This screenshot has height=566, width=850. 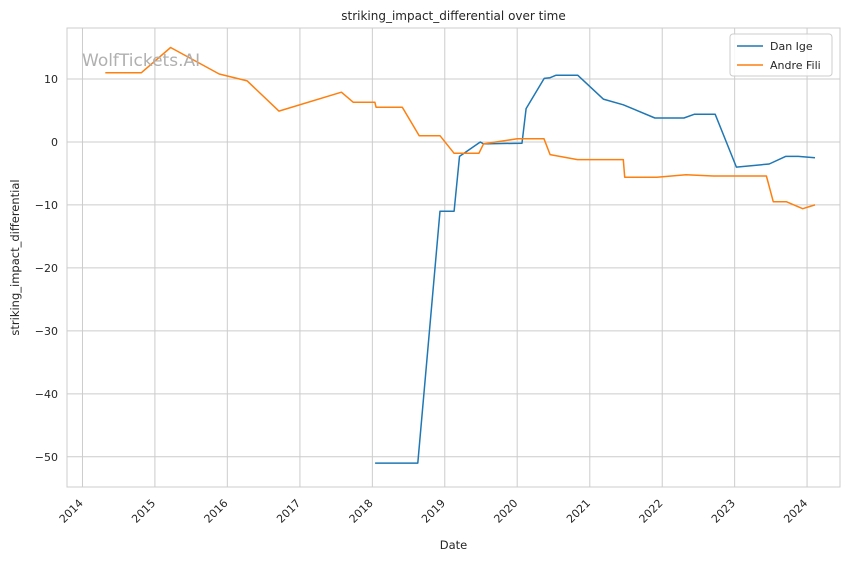 I want to click on legend-label: Andre Fili, so click(x=795, y=65).